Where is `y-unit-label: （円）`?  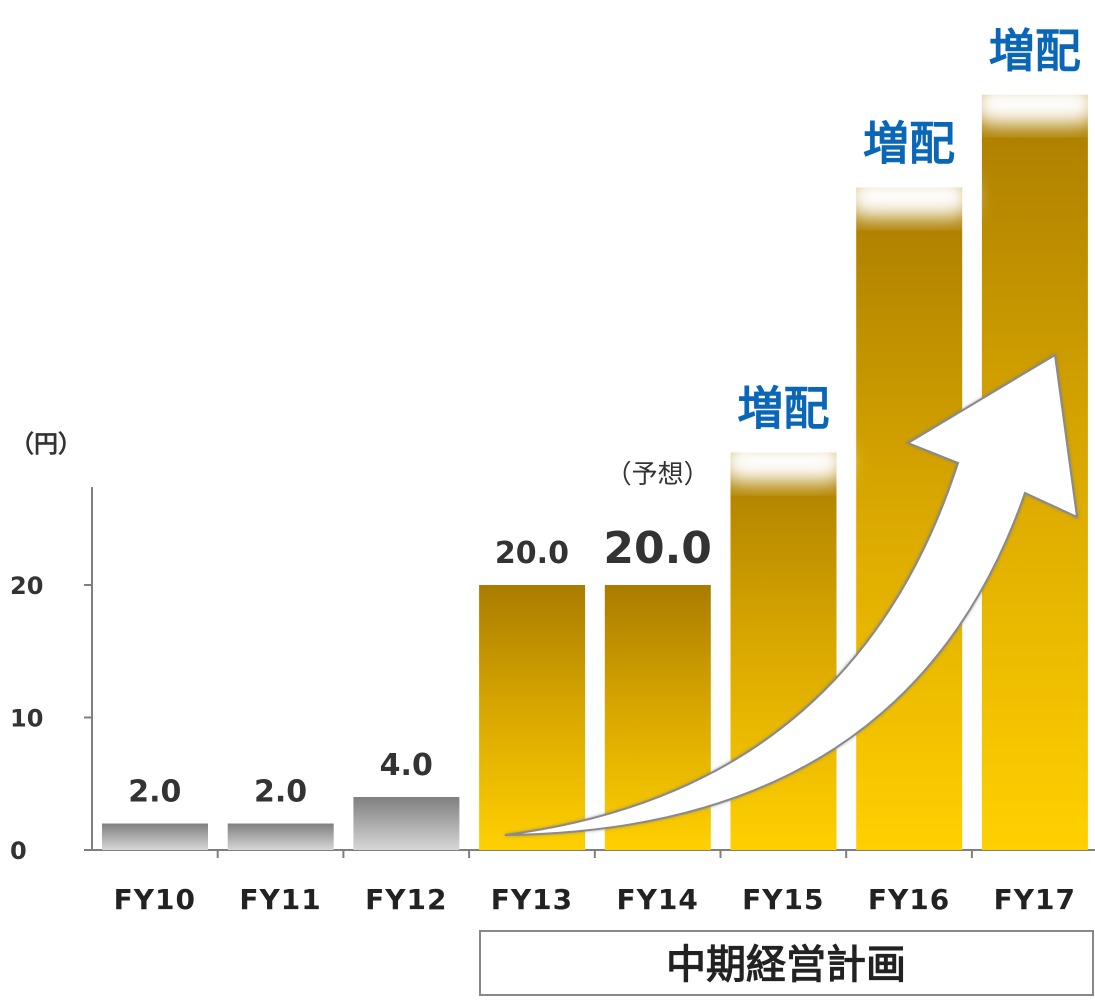
y-unit-label: （円） is located at coordinates (46, 444).